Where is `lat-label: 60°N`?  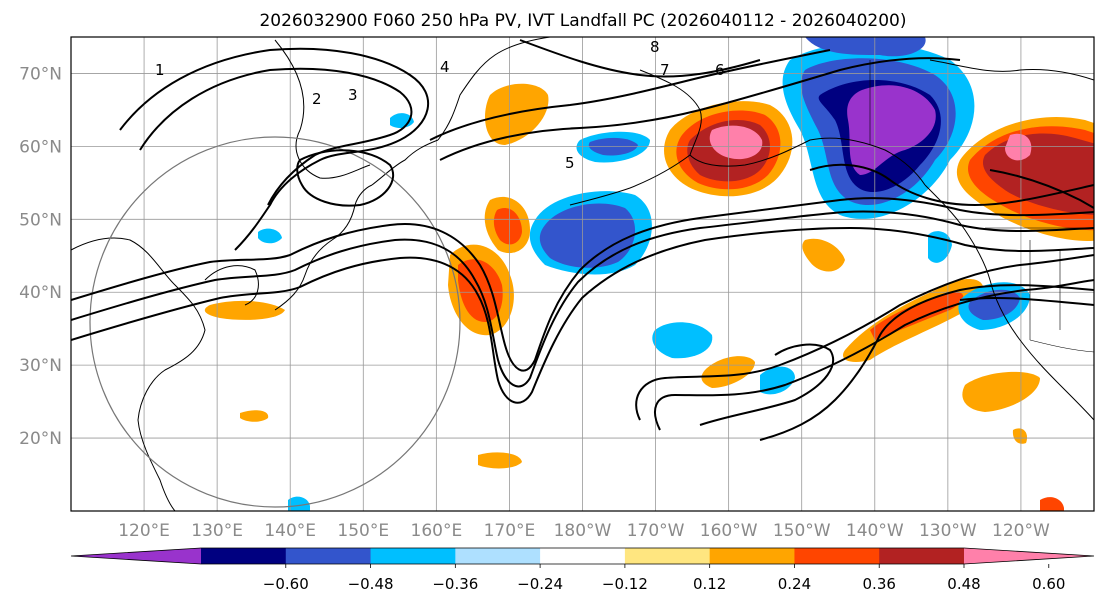
lat-label: 60°N is located at coordinates (40, 147).